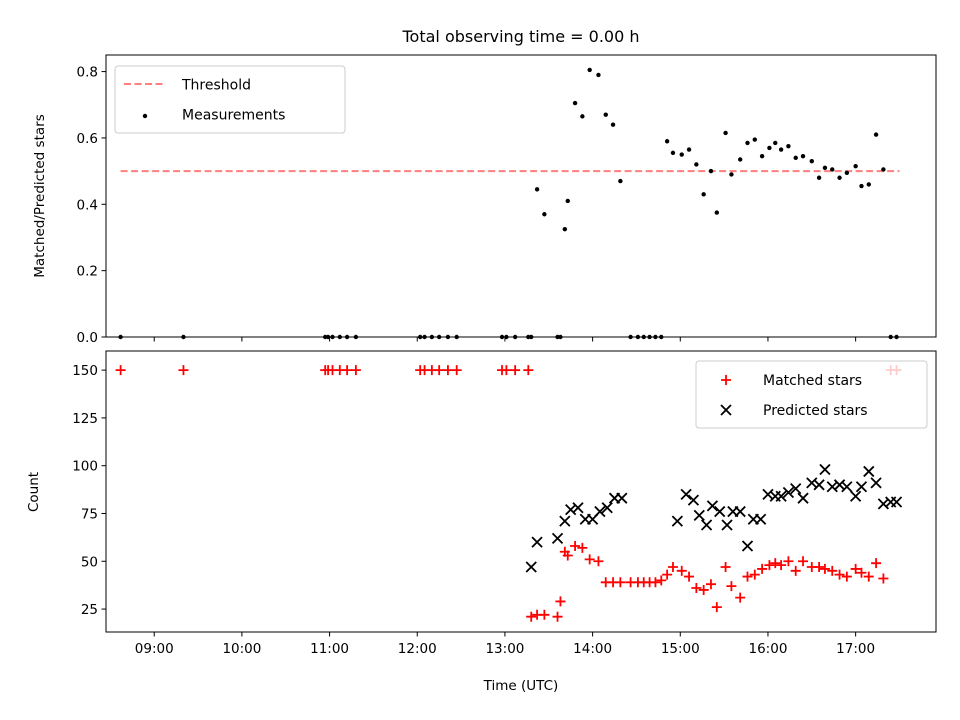 This screenshot has width=960, height=720. What do you see at coordinates (726, 410) in the screenshot?
I see `legend-predicted-swatch` at bounding box center [726, 410].